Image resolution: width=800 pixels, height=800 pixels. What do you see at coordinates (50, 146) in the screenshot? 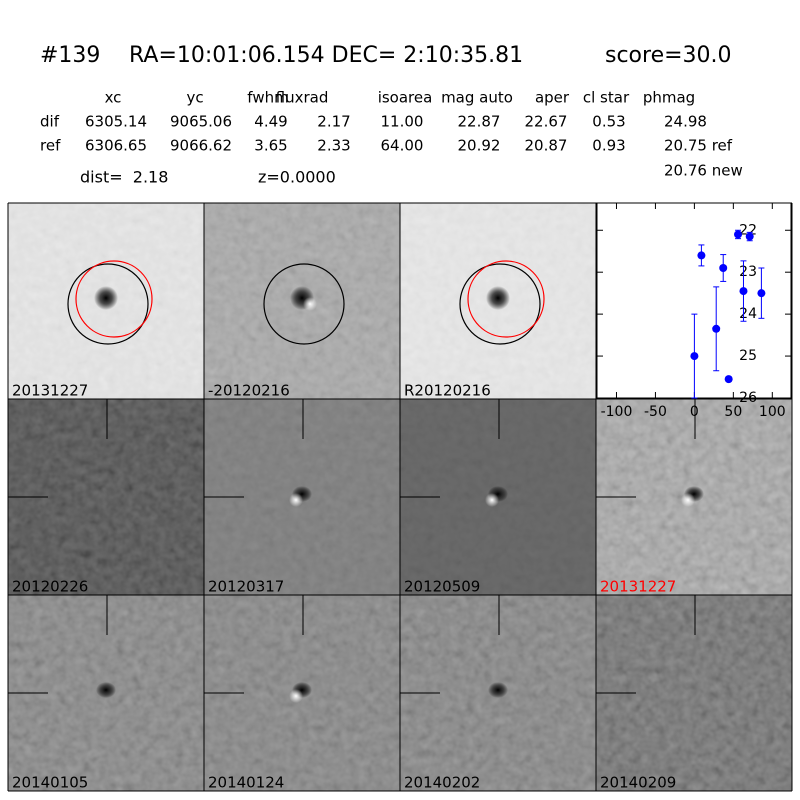
I see `row-label: ref` at bounding box center [50, 146].